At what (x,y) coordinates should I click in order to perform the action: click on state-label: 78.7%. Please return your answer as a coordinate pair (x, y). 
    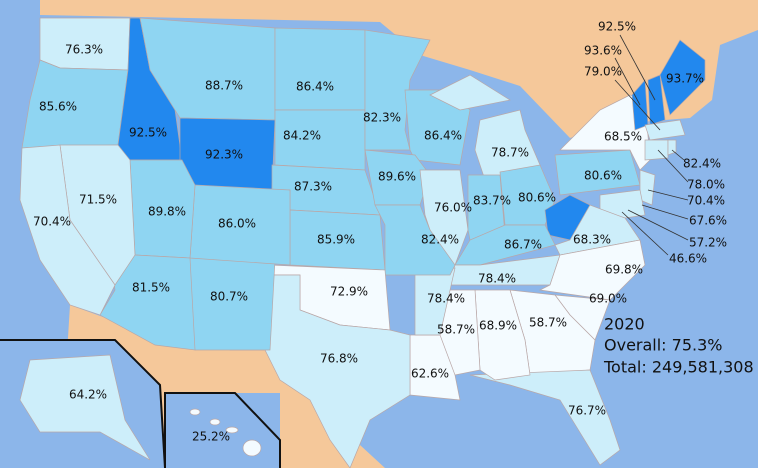
    Looking at the image, I should click on (510, 153).